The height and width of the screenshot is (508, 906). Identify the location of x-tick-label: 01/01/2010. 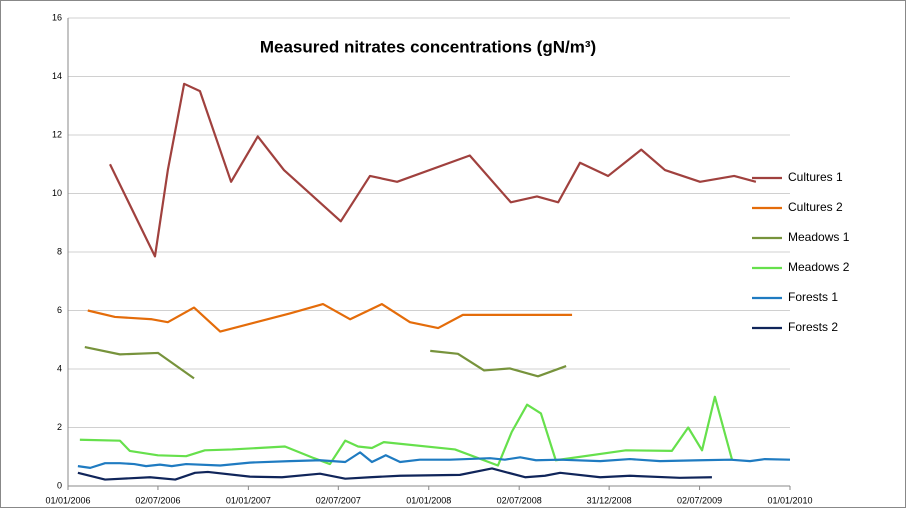
(789, 500).